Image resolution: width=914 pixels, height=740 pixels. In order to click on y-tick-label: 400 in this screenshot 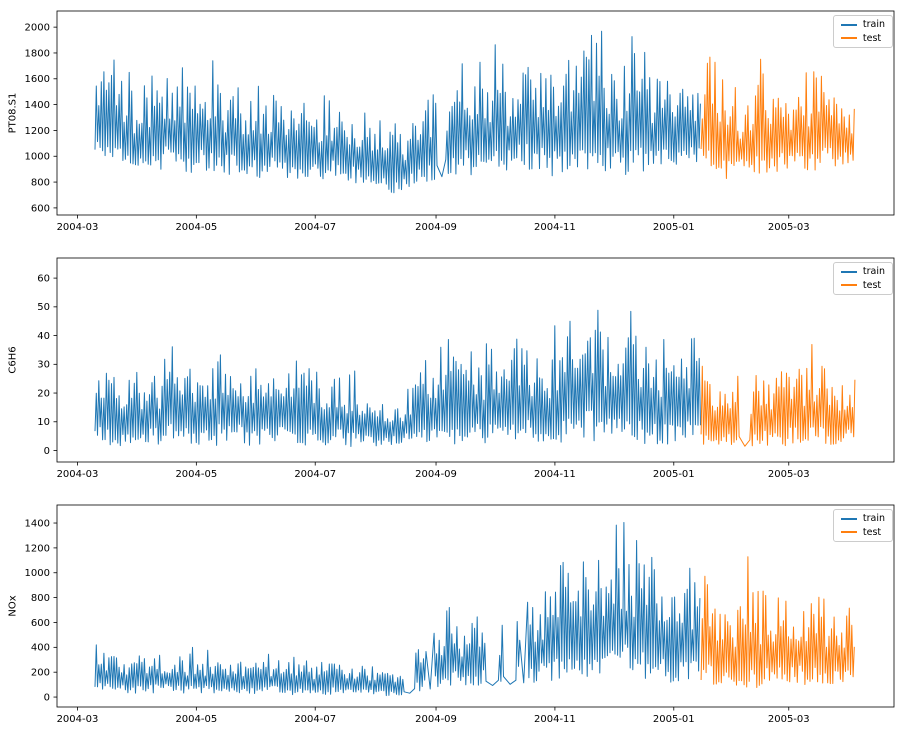, I will do `click(40, 648)`.